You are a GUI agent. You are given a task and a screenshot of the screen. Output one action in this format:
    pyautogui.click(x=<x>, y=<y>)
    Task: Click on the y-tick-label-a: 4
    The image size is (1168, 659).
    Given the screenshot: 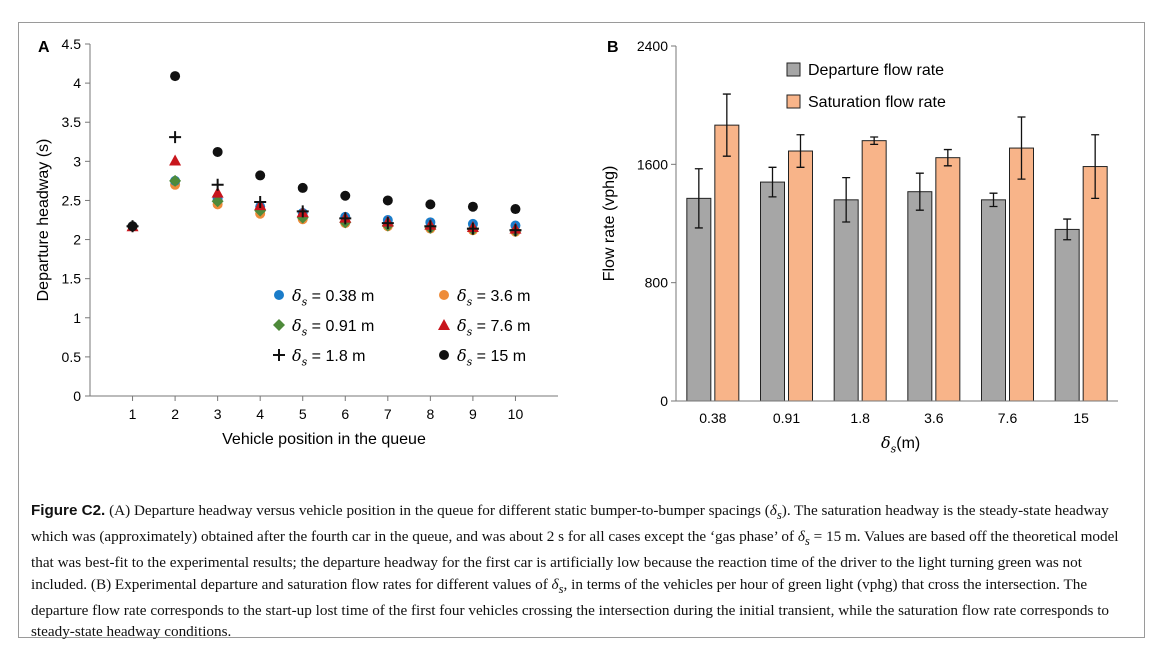 What is the action you would take?
    pyautogui.click(x=77, y=83)
    